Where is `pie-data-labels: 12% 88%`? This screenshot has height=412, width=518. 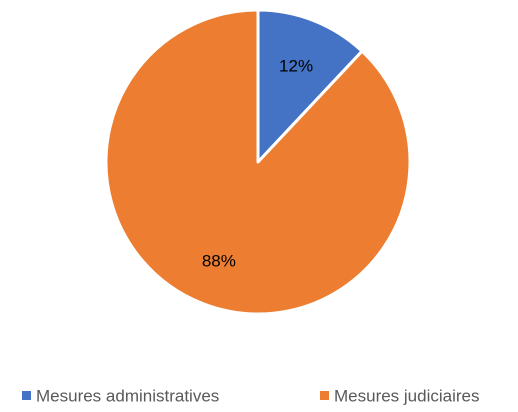
pie-data-labels: 12% 88% is located at coordinates (257, 163).